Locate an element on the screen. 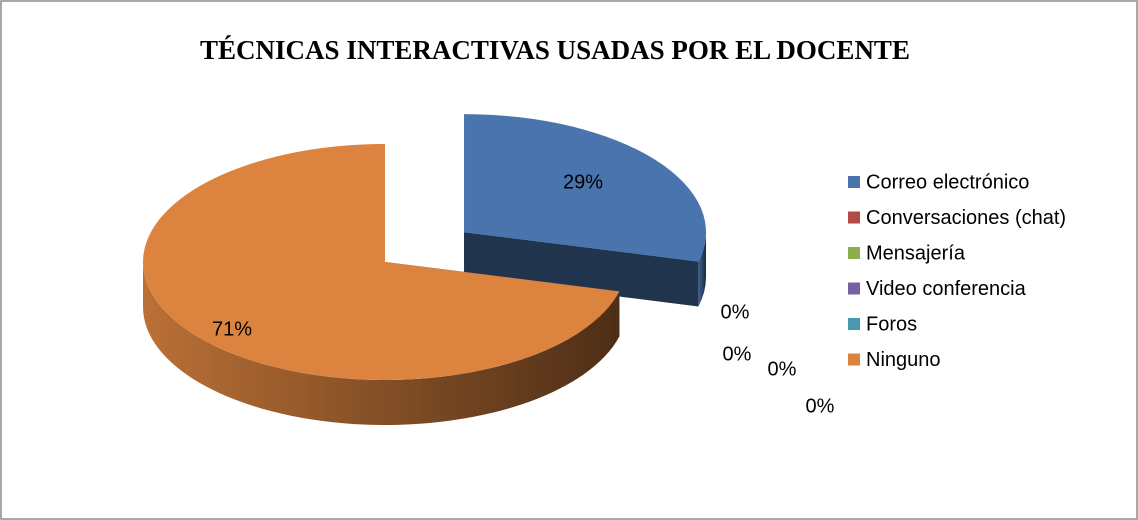 Image resolution: width=1138 pixels, height=520 pixels. legend-label: Conversaciones (chat) is located at coordinates (966, 218).